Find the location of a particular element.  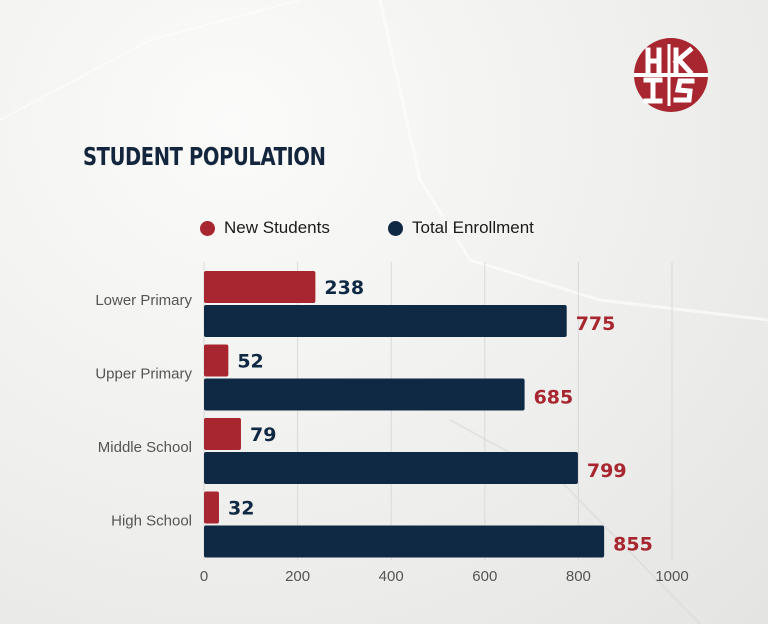

data-label-total-enrollment-upper-primary: 685 is located at coordinates (554, 398).